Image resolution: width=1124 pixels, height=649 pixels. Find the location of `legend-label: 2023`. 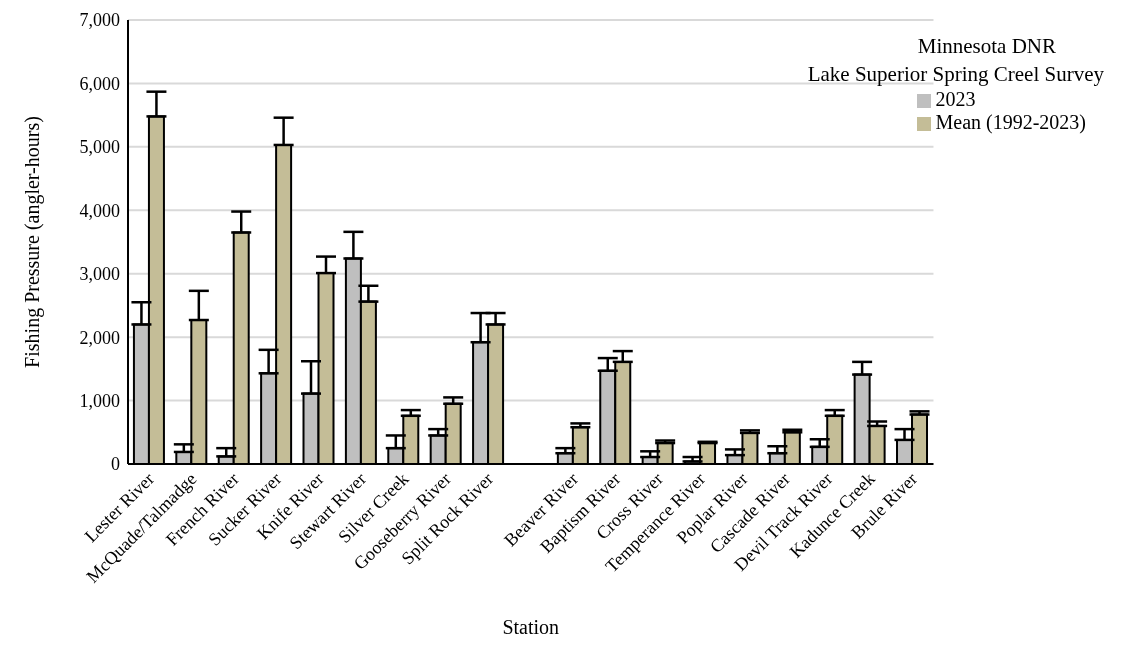

legend-label: 2023 is located at coordinates (955, 99).